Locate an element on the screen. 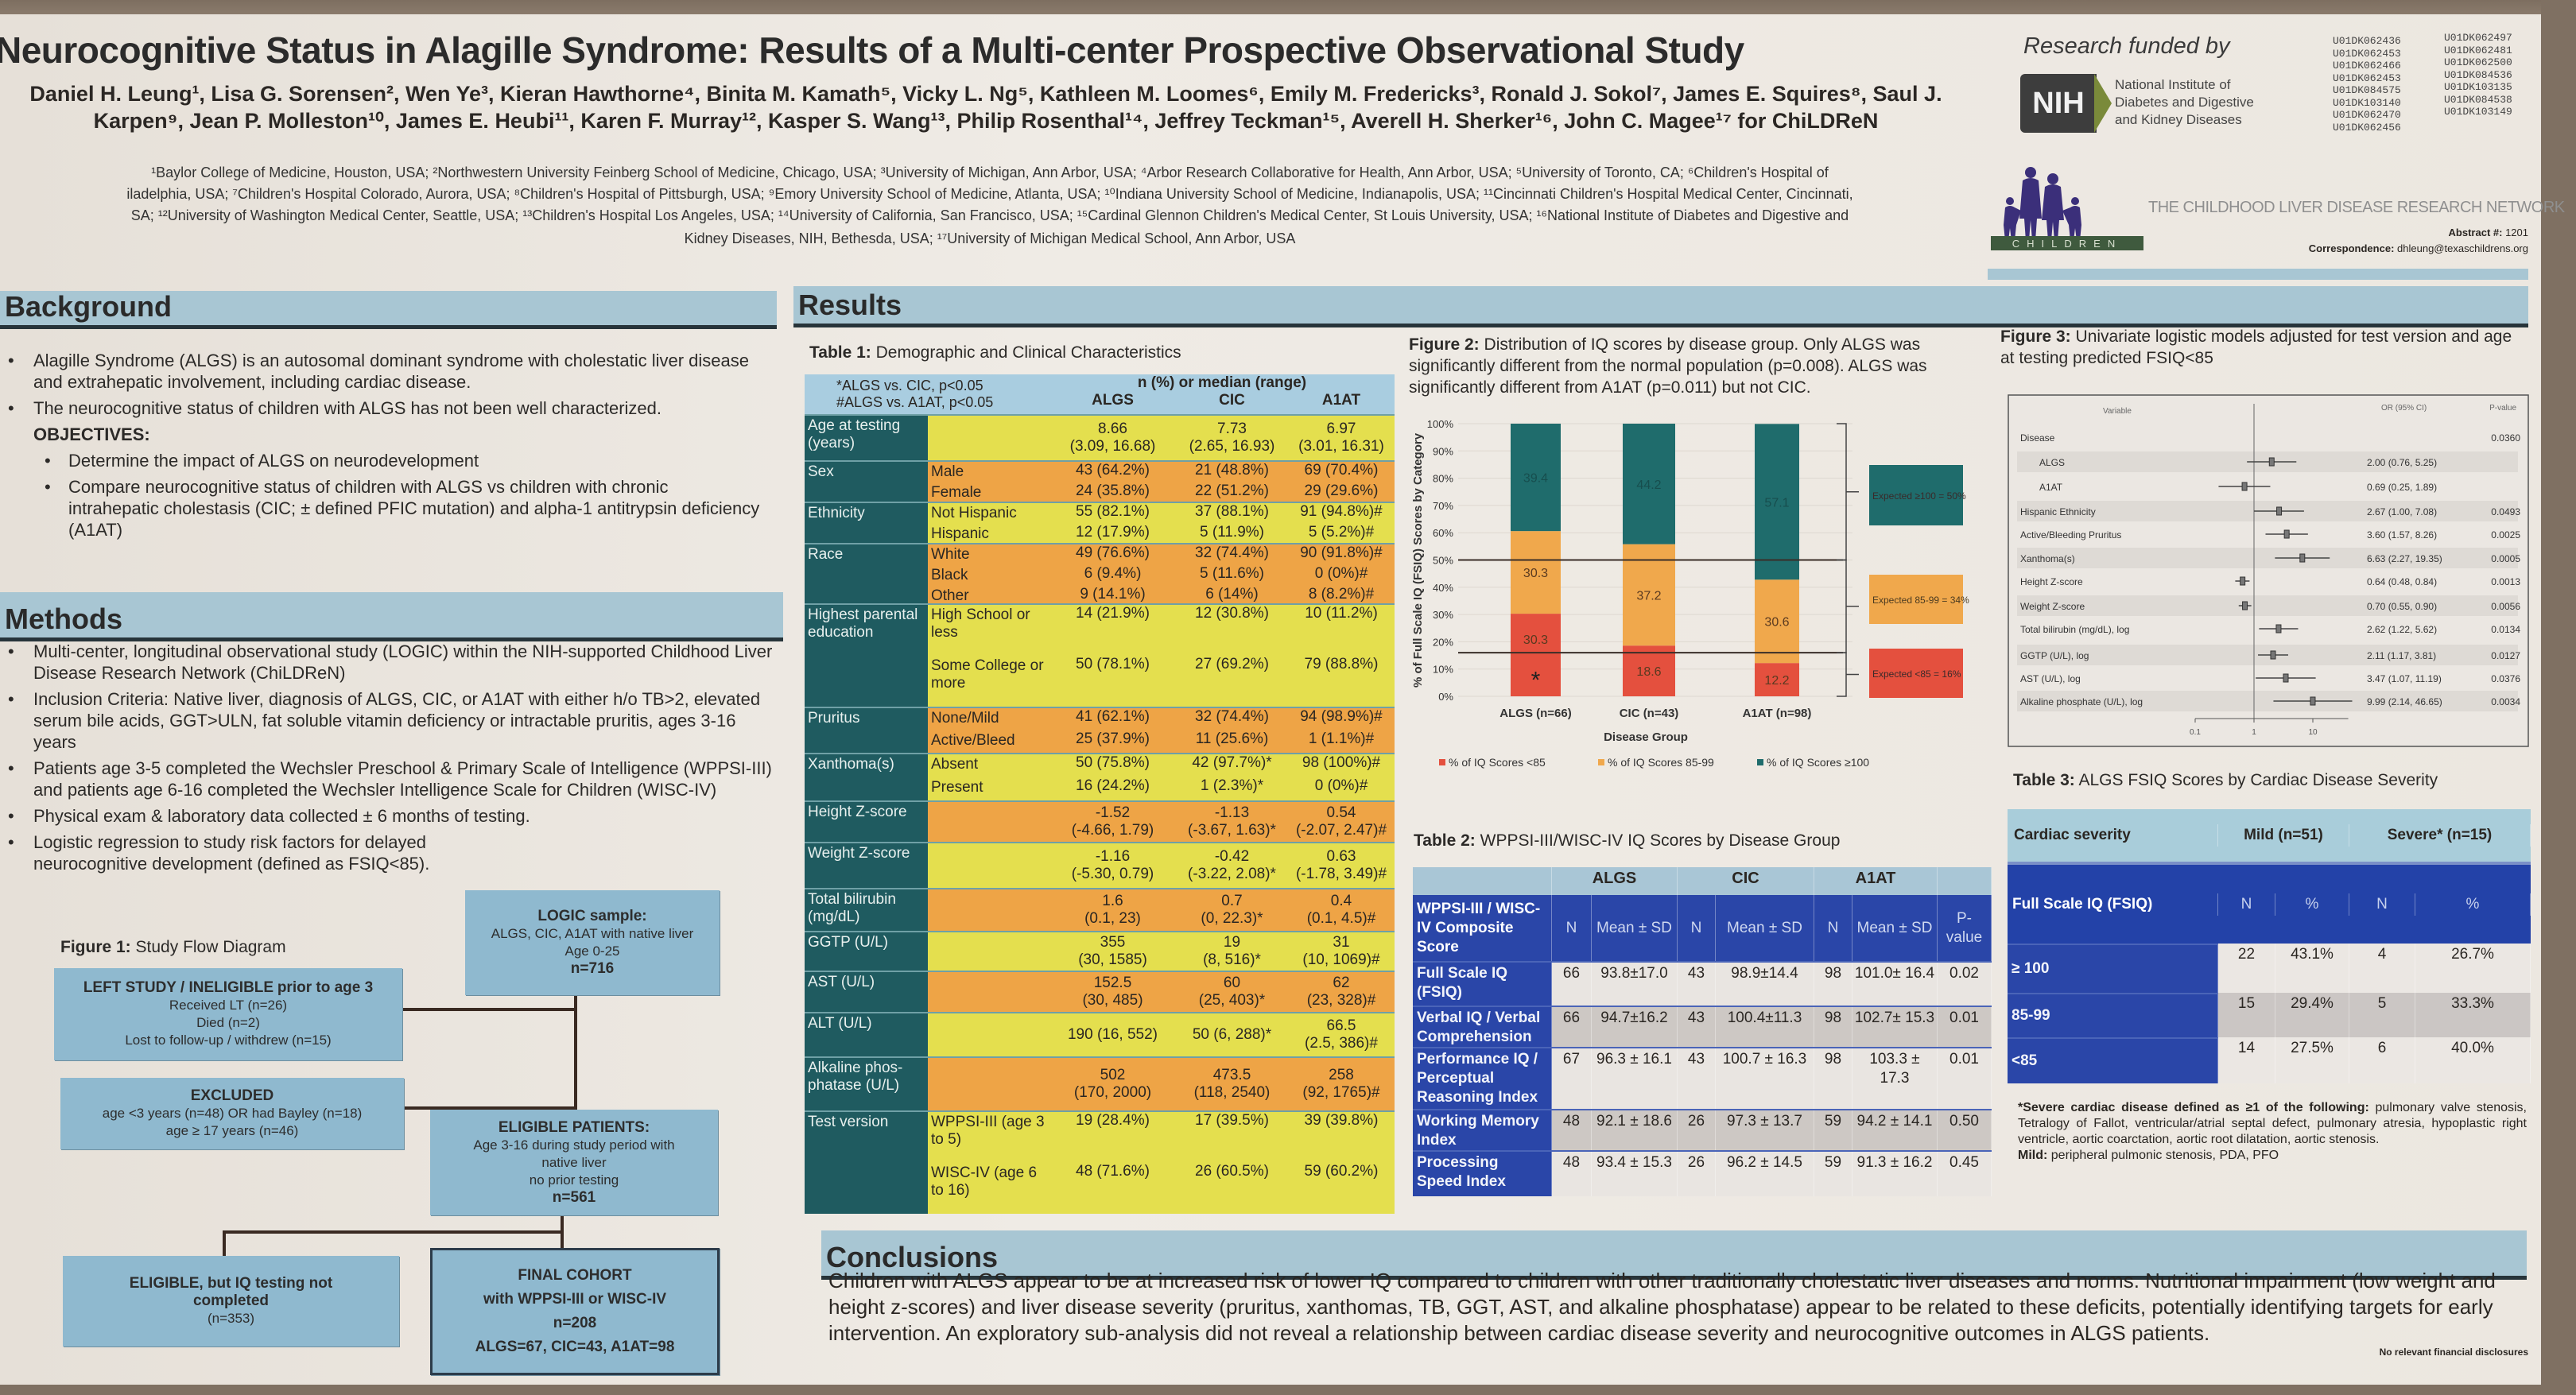  p-value: 0.0025 is located at coordinates (2505, 535).